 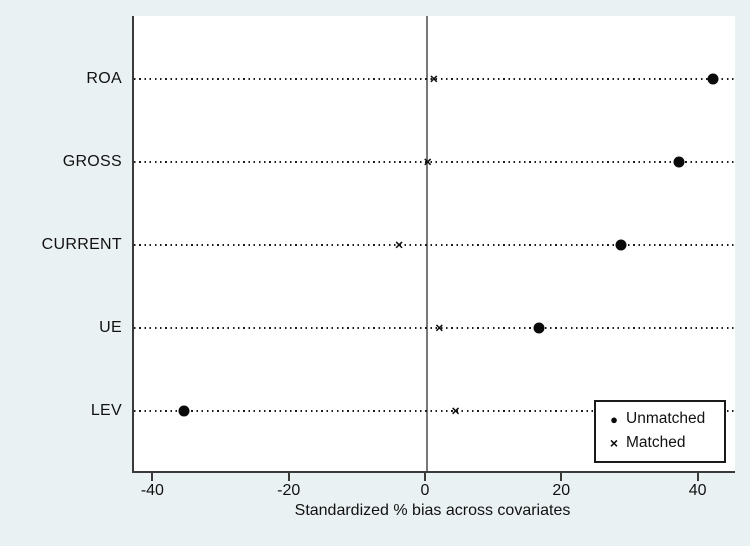 I want to click on dotted-gridline-lev, so click(x=434, y=410).